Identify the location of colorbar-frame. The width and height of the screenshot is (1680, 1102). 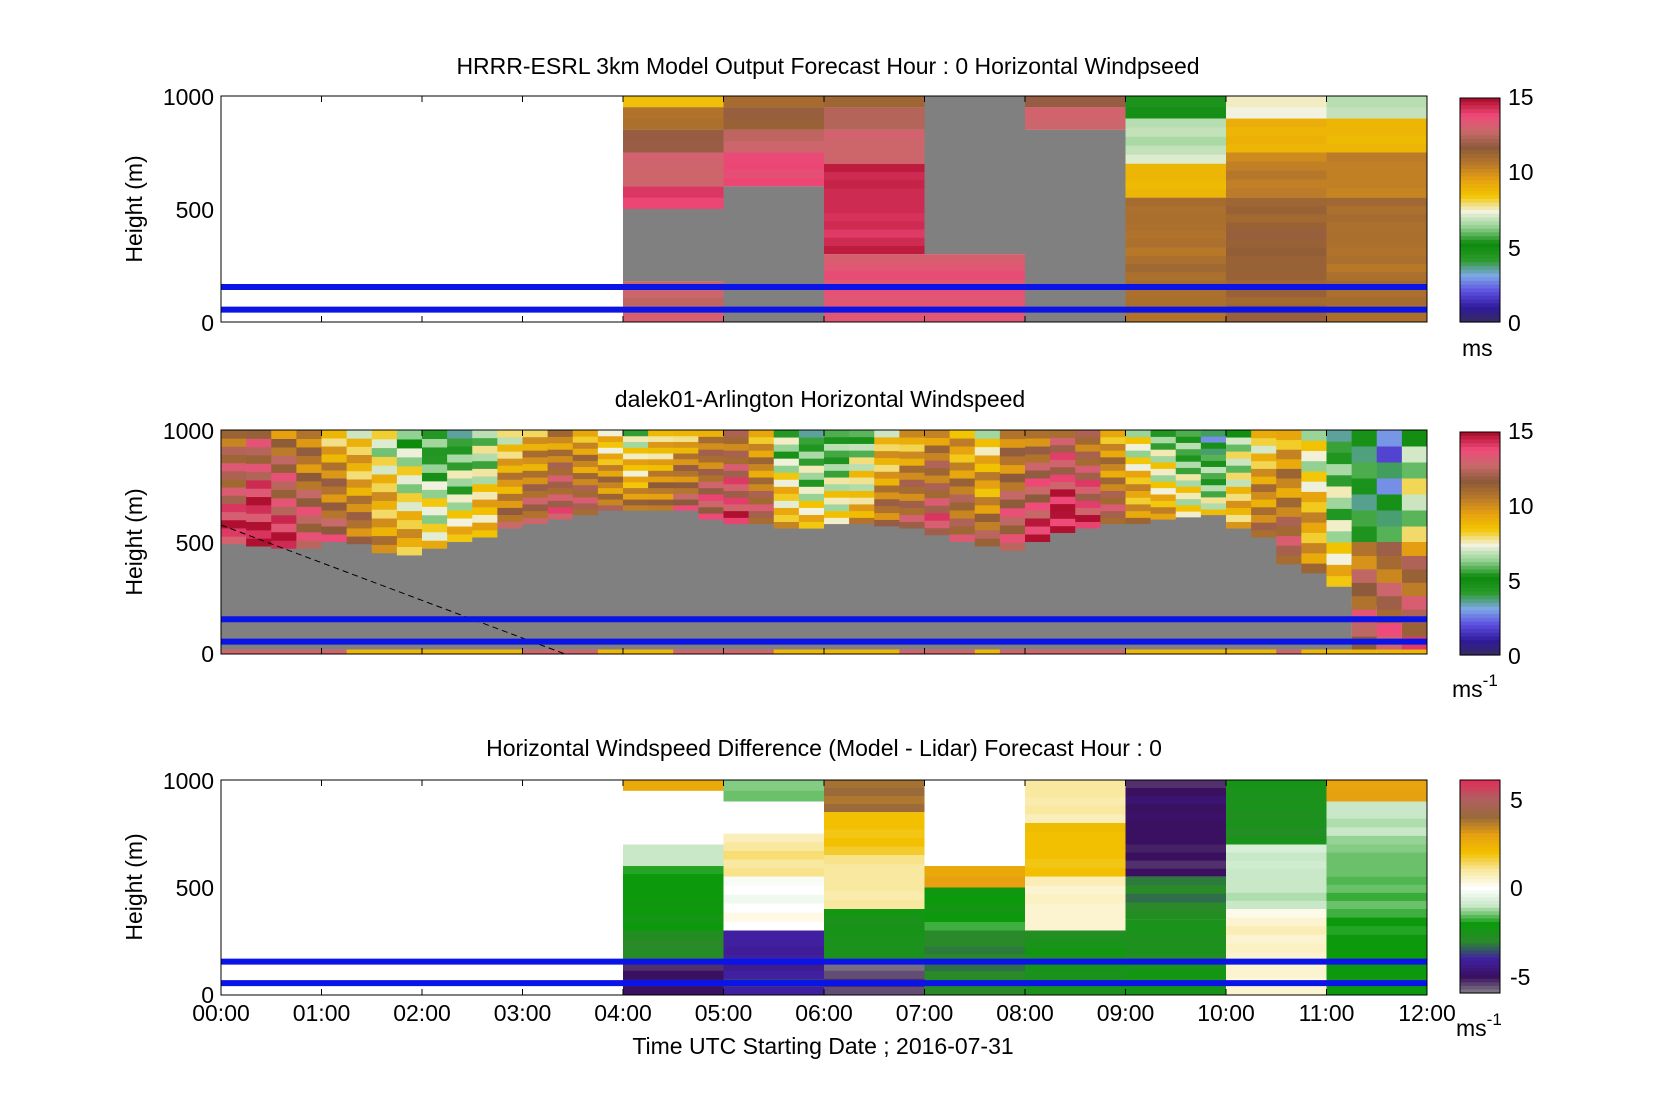
(1480, 210).